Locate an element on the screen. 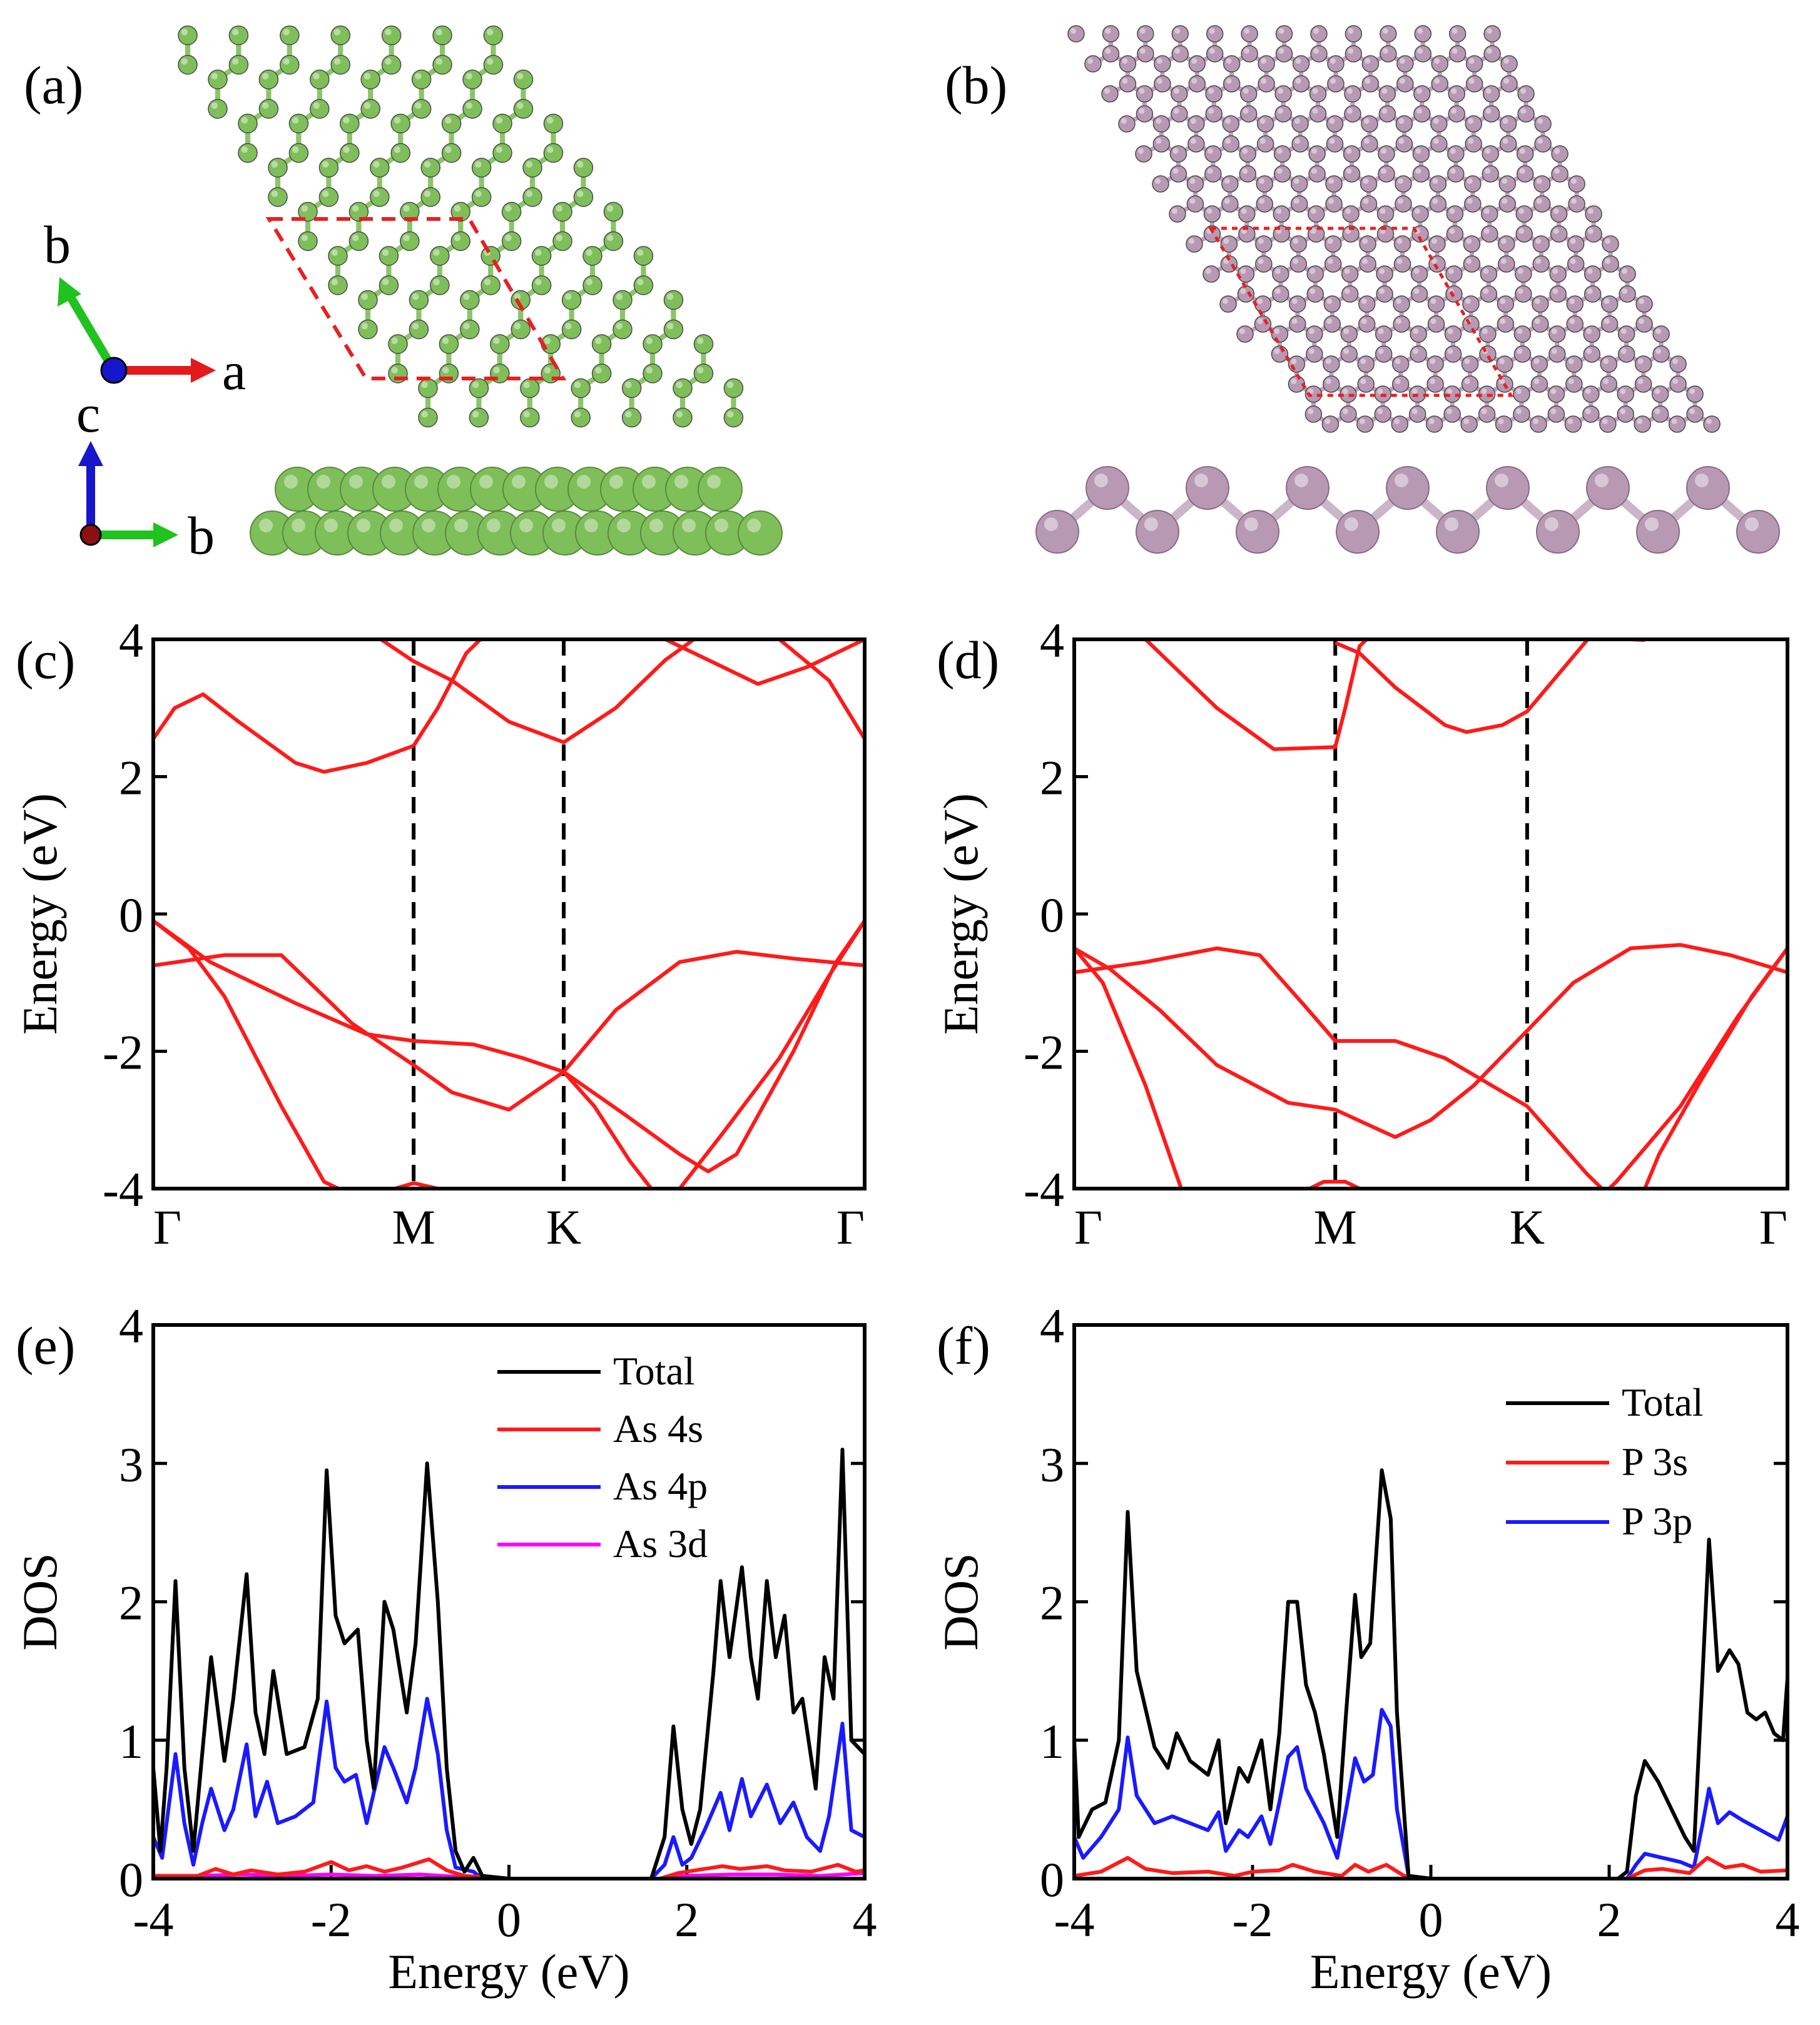 This screenshot has height=2025, width=1820. structure-a-panel: (a) is located at coordinates (403, 290).